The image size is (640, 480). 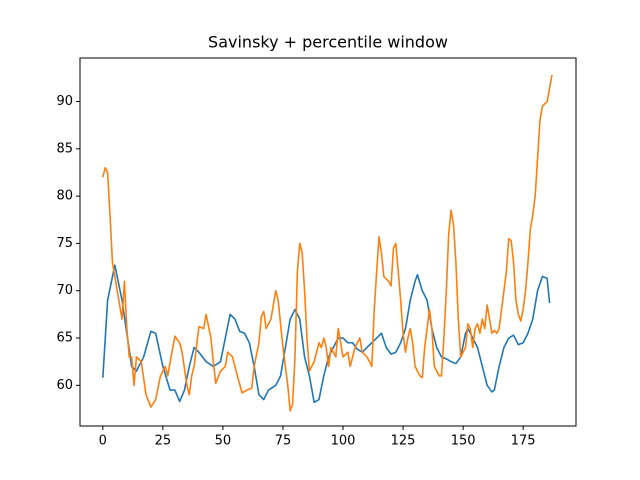 I want to click on x-tick-label: 0, so click(x=103, y=441).